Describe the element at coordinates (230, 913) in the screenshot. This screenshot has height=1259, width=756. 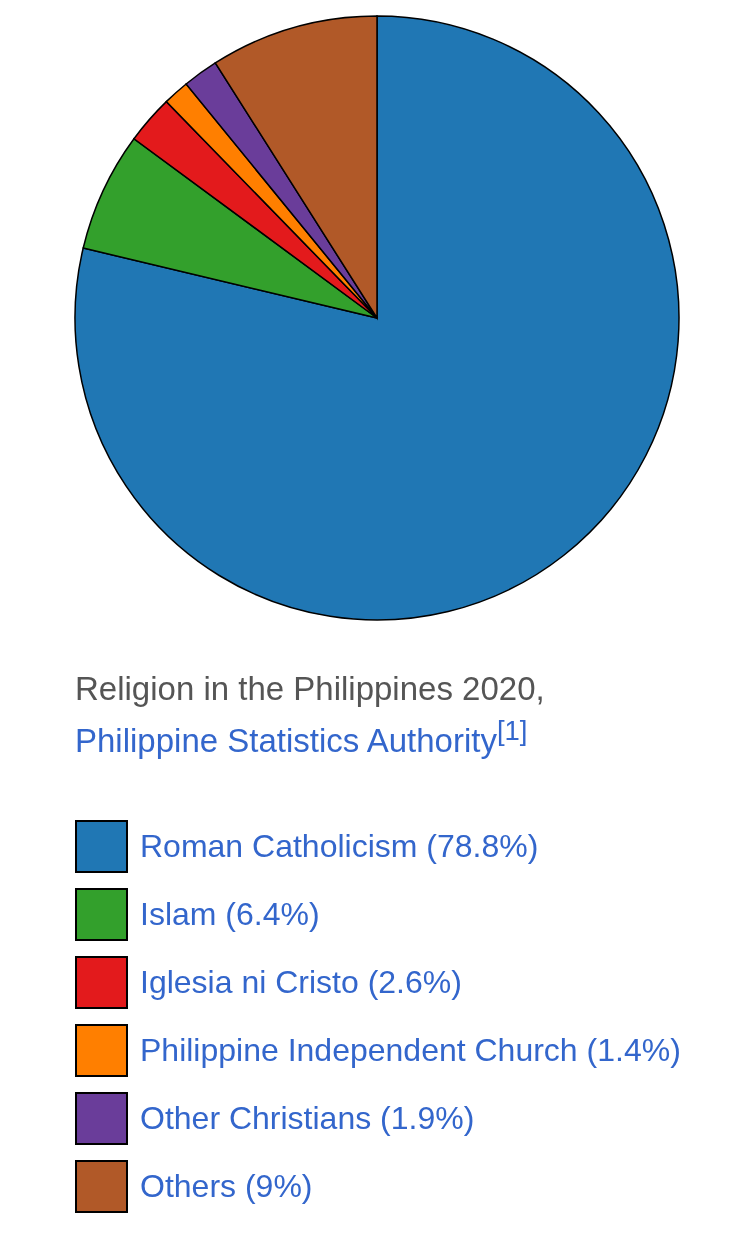
I see `legend-label: Islam (6.4%)` at that location.